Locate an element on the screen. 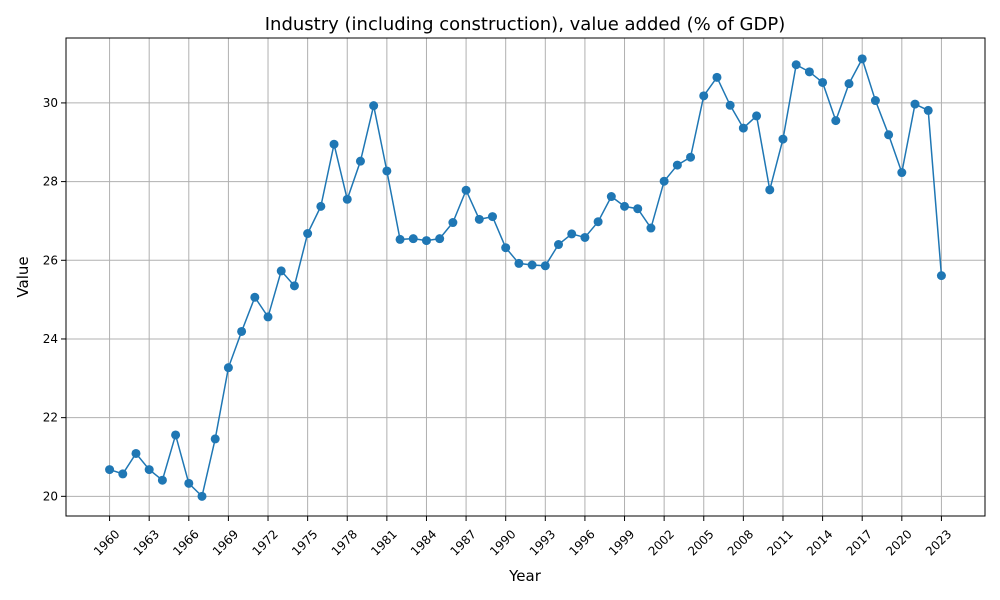  y-axis-label: Value is located at coordinates (23, 276).